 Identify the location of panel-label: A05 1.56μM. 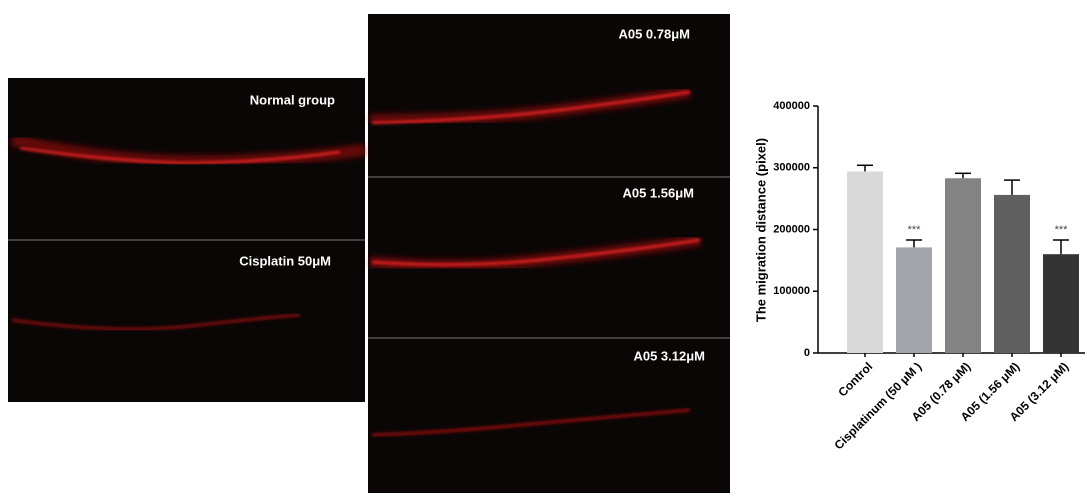
(658, 192).